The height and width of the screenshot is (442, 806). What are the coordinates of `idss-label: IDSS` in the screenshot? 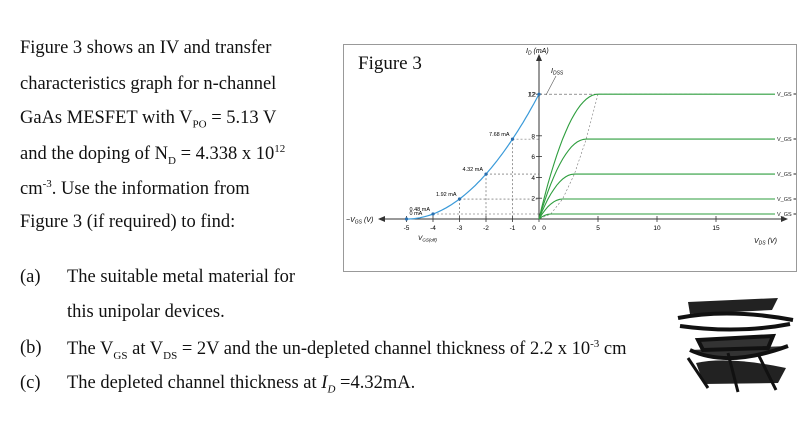 It's located at (557, 72).